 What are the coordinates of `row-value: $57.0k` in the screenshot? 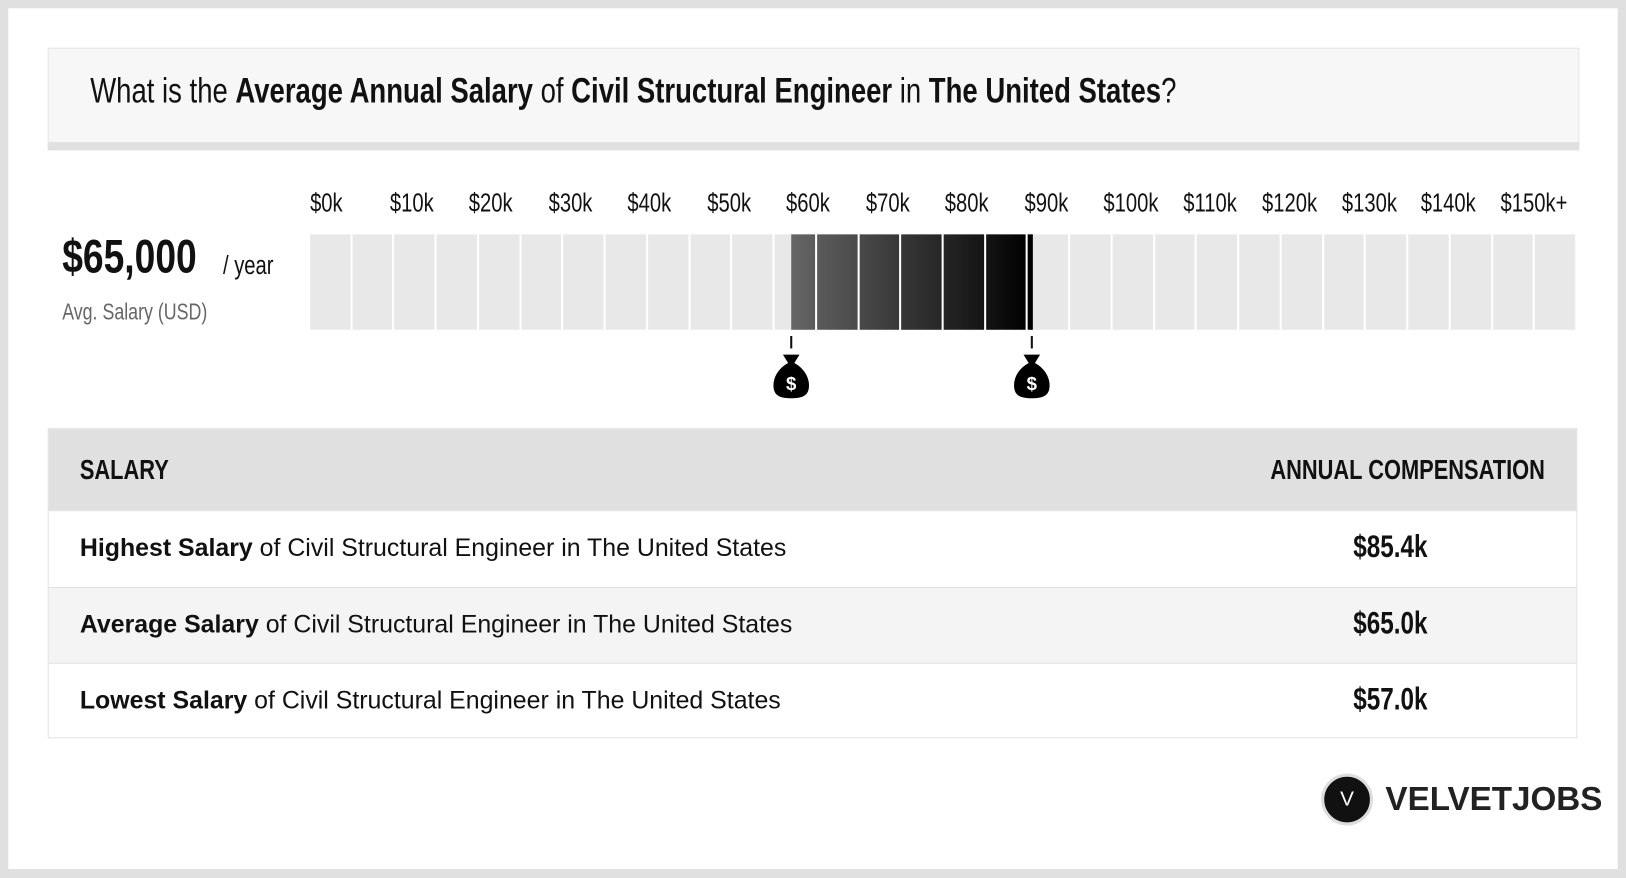 It's located at (1390, 699).